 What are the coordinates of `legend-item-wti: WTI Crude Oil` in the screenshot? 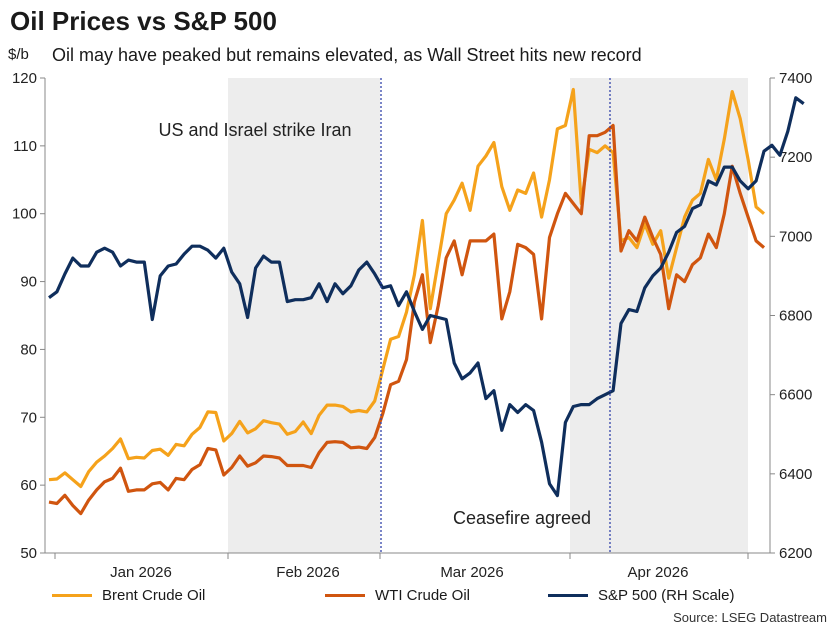 It's located at (397, 595).